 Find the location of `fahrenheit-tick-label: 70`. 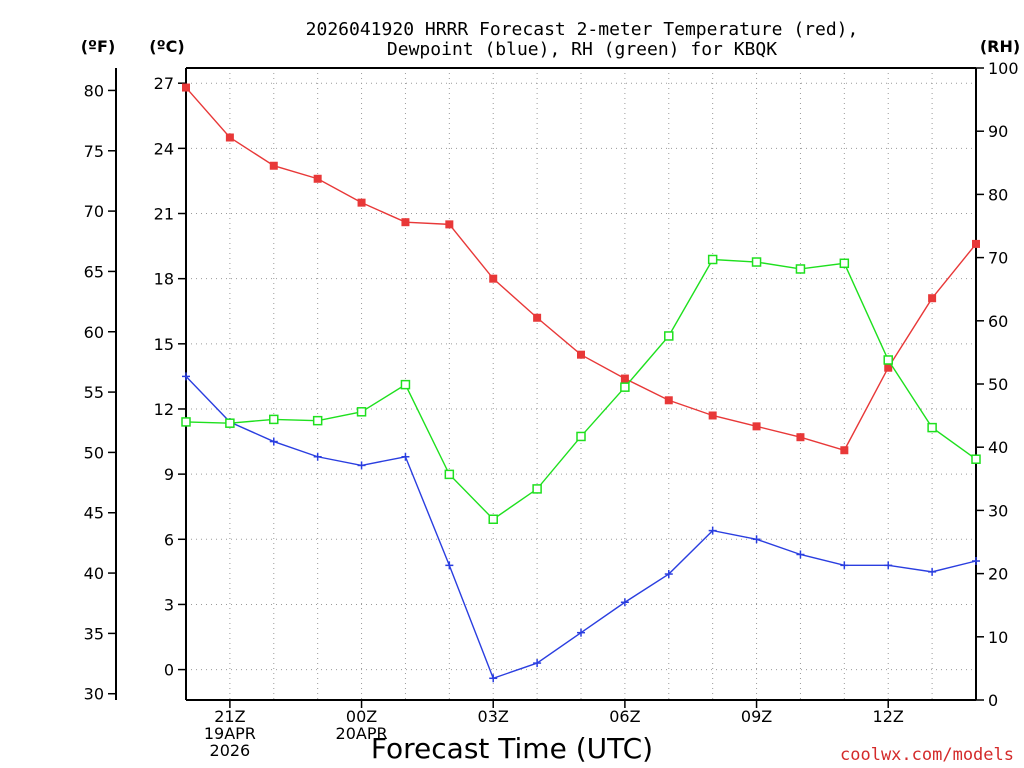

fahrenheit-tick-label: 70 is located at coordinates (94, 211).